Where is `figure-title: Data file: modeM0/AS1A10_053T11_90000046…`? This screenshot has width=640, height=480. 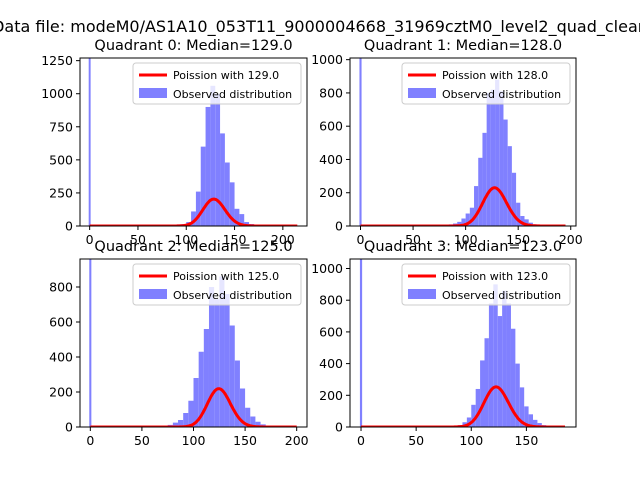
figure-title: Data file: modeM0/AS1A10_053T11_90000046… is located at coordinates (320, 27).